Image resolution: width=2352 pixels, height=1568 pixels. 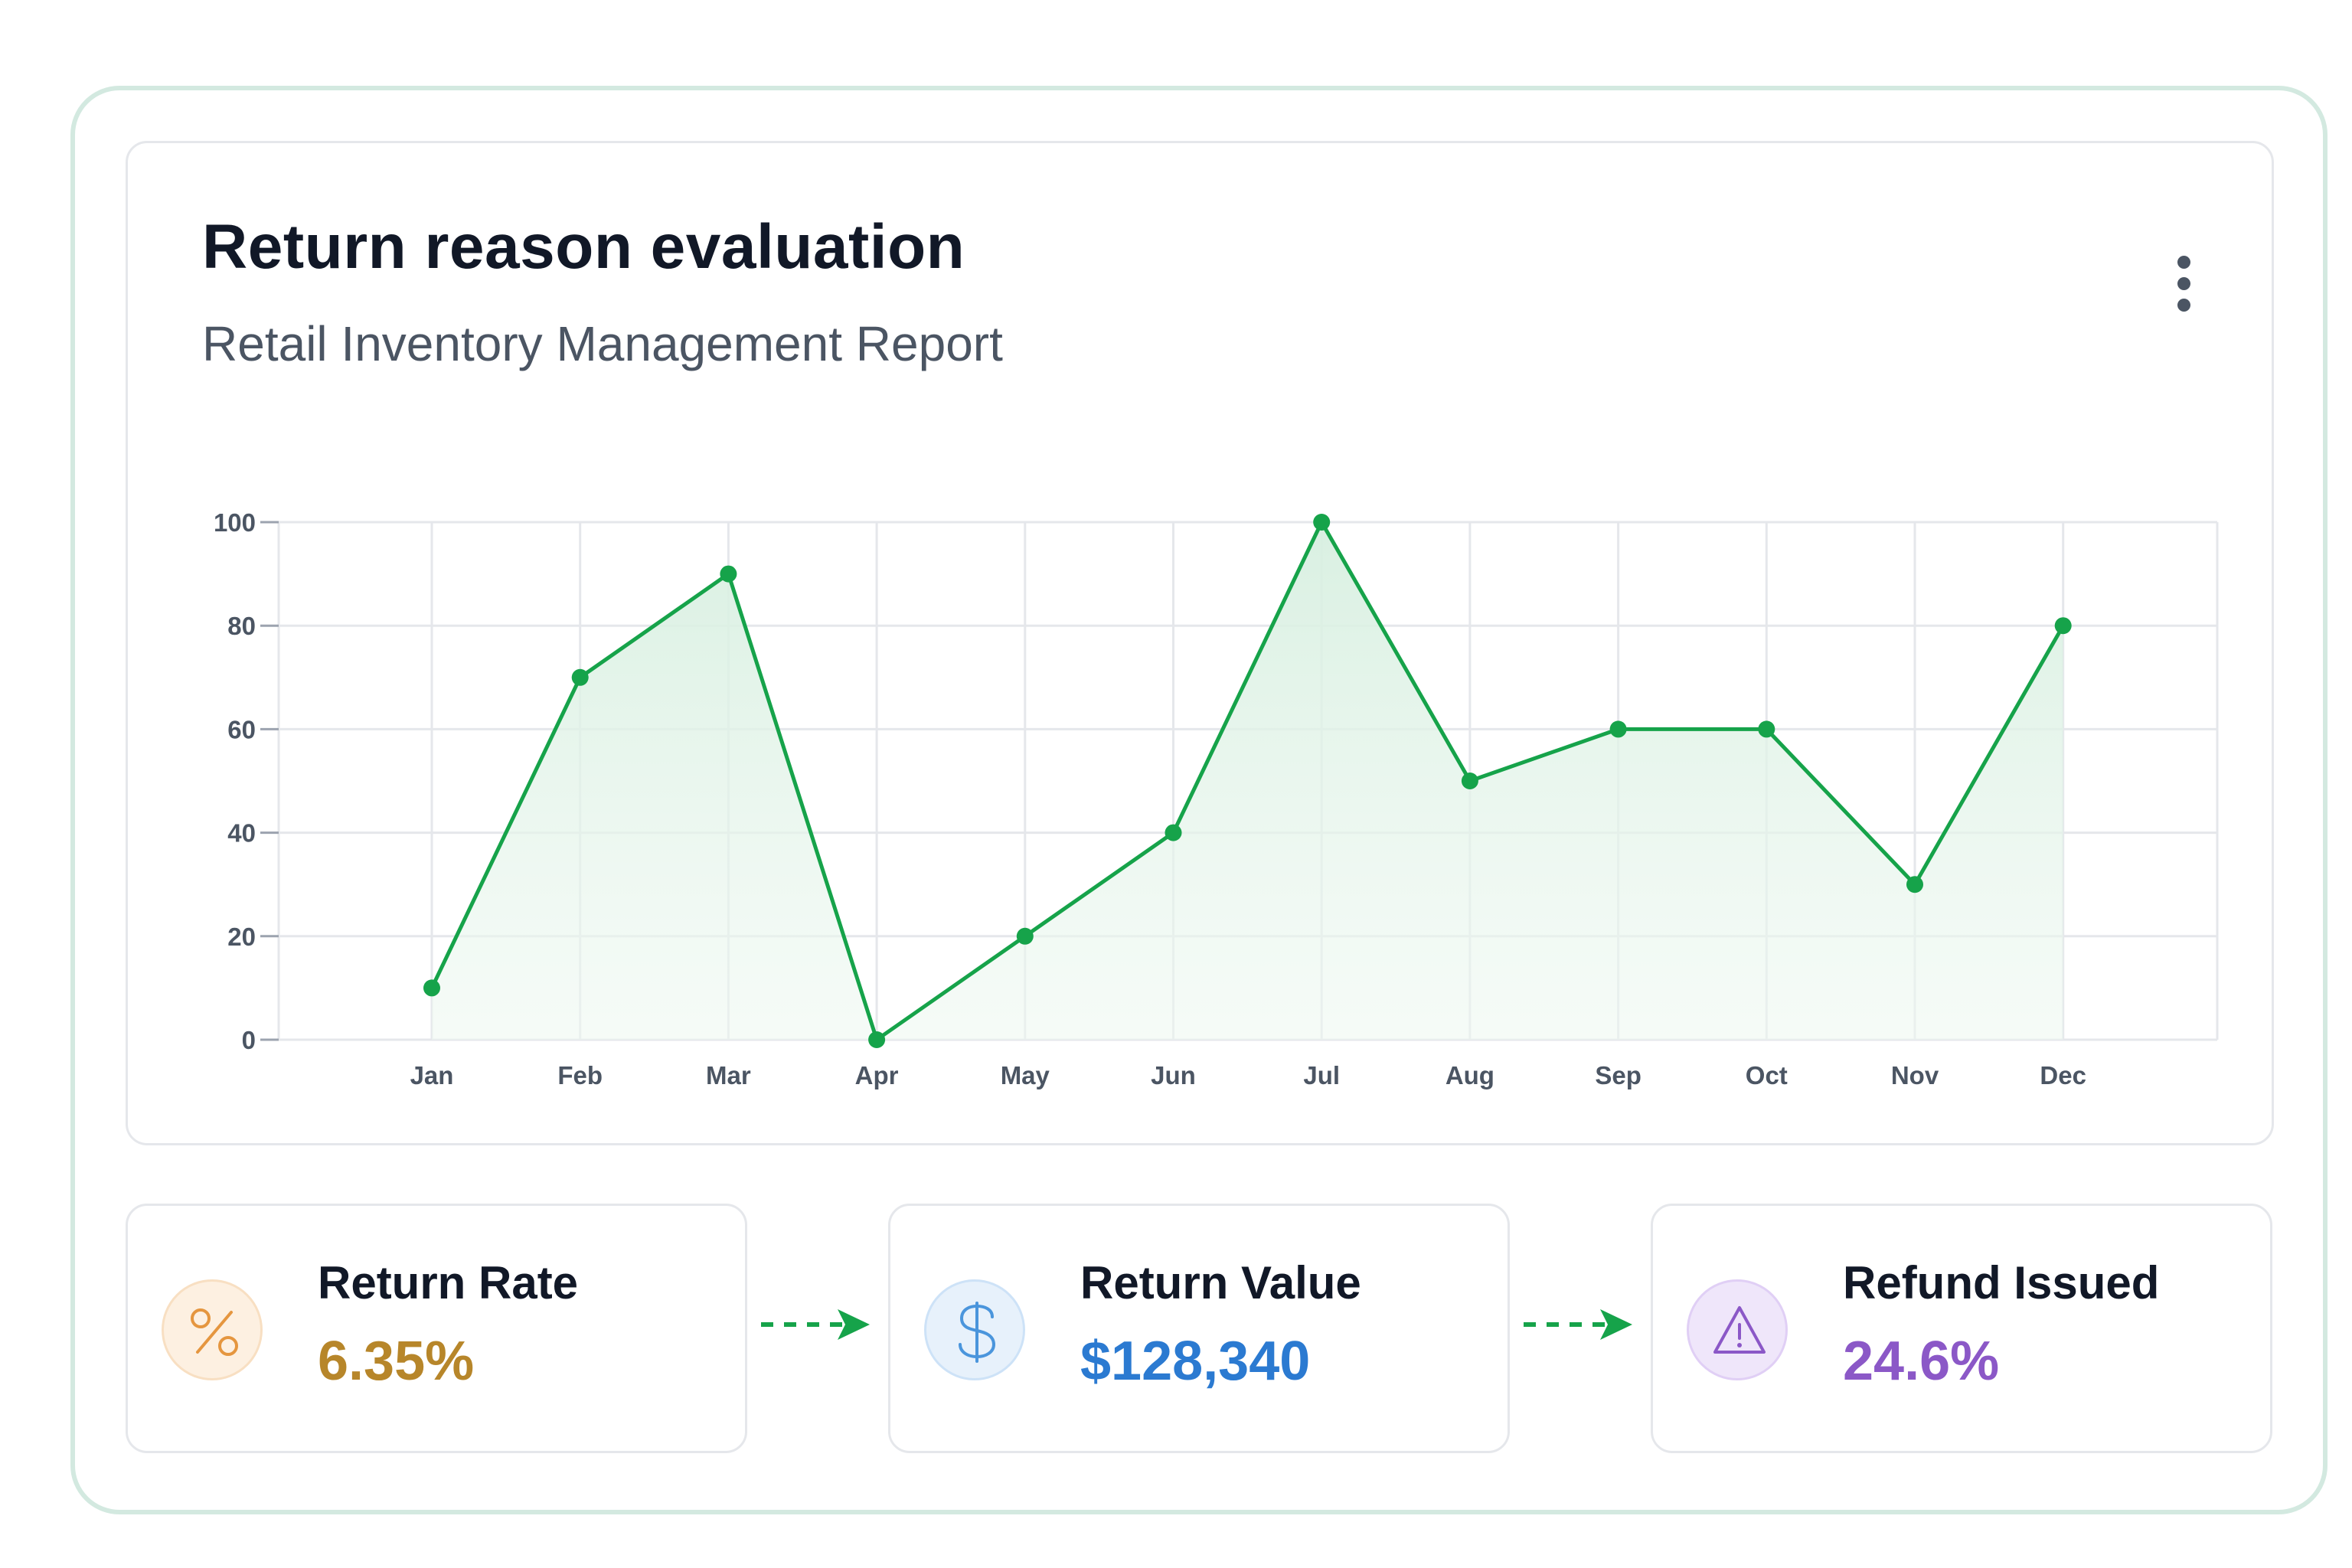 I want to click on stat-label: Return Value, so click(x=1220, y=1282).